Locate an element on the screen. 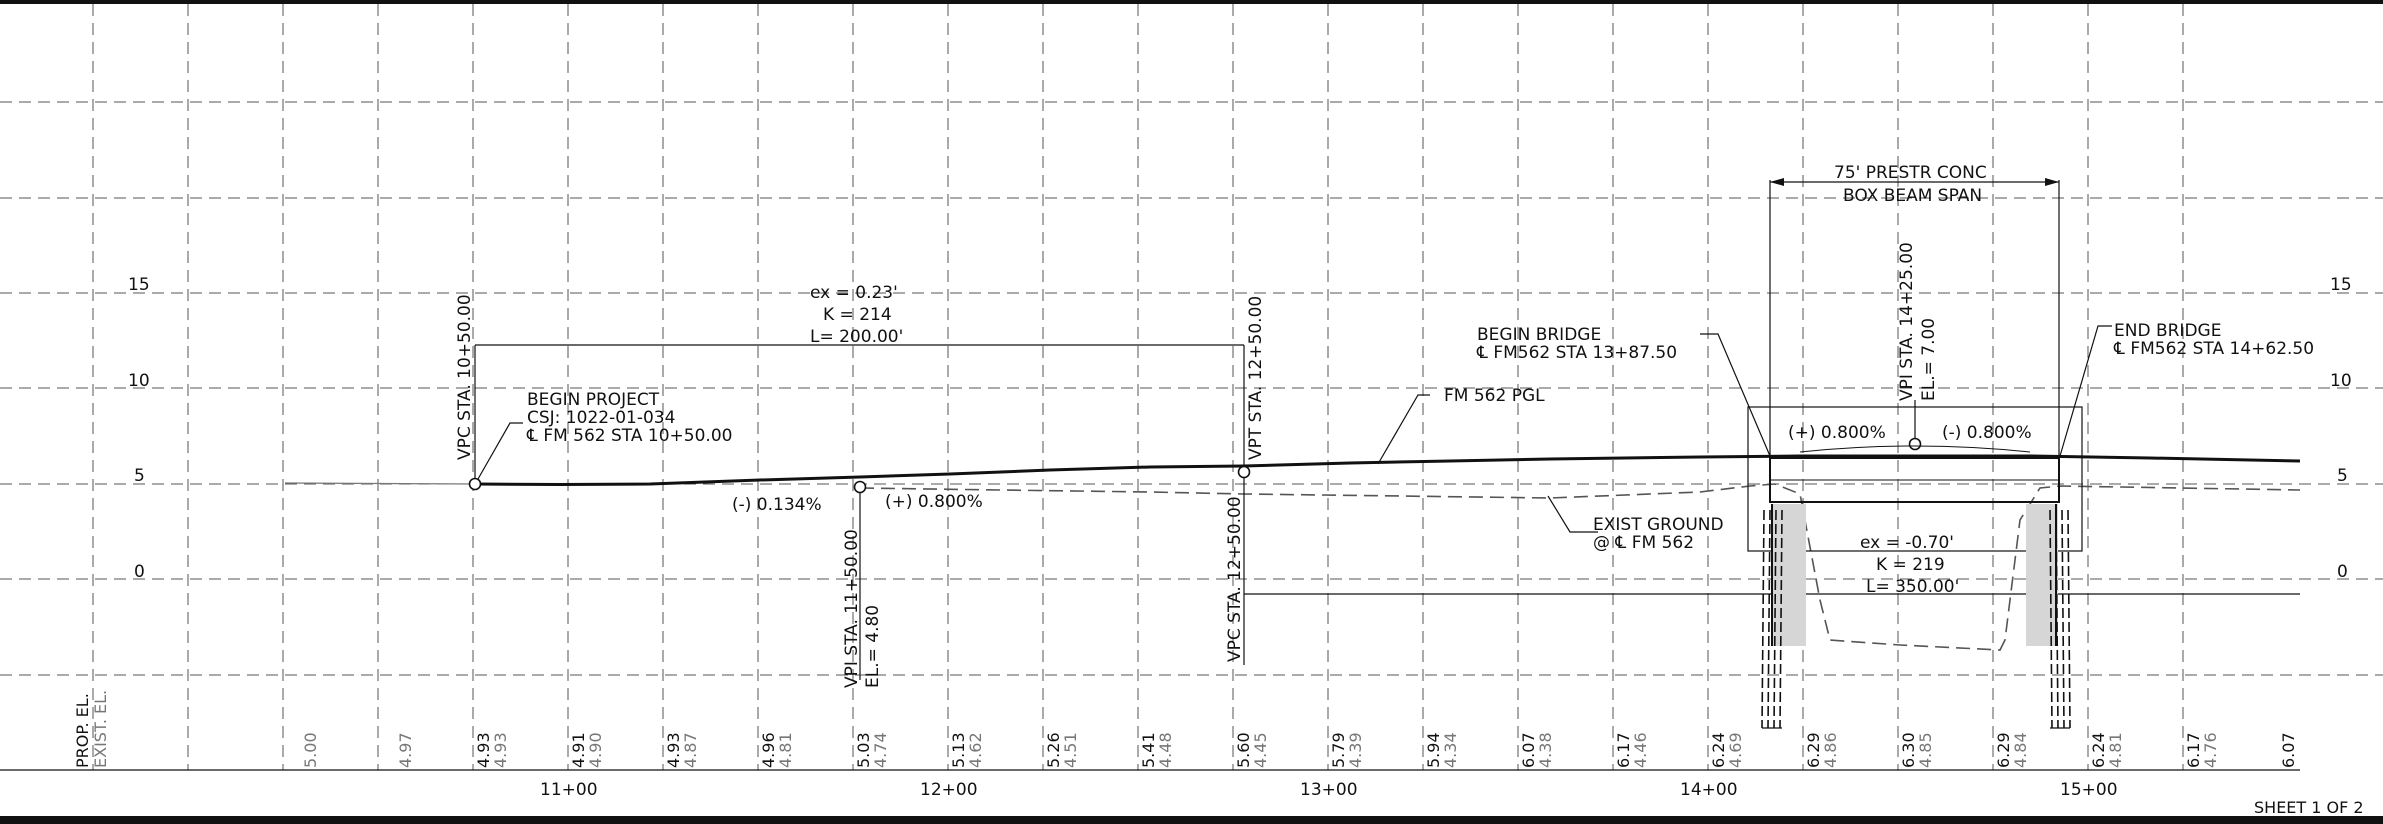 The width and height of the screenshot is (2383, 824). prop-elevation-value: 5.94 is located at coordinates (1433, 750).